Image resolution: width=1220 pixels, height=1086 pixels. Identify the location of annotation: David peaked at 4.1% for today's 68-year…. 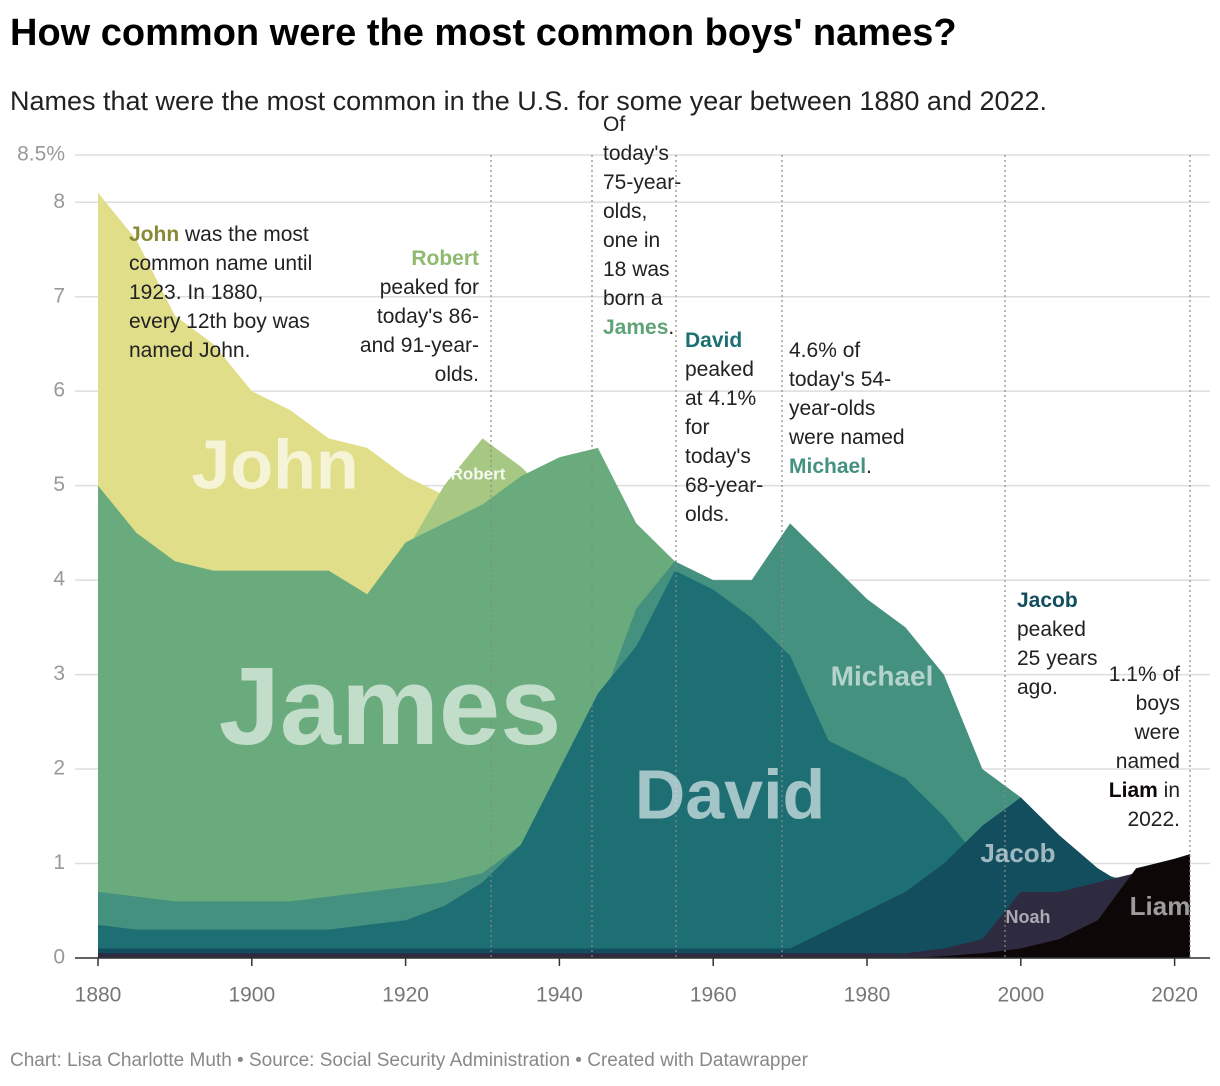
(730, 427).